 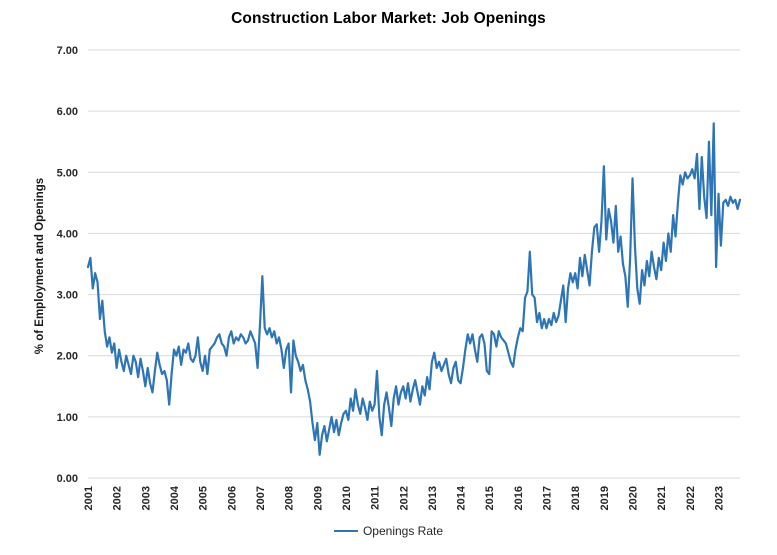 What do you see at coordinates (662, 498) in the screenshot?
I see `x-tick-label: 2021` at bounding box center [662, 498].